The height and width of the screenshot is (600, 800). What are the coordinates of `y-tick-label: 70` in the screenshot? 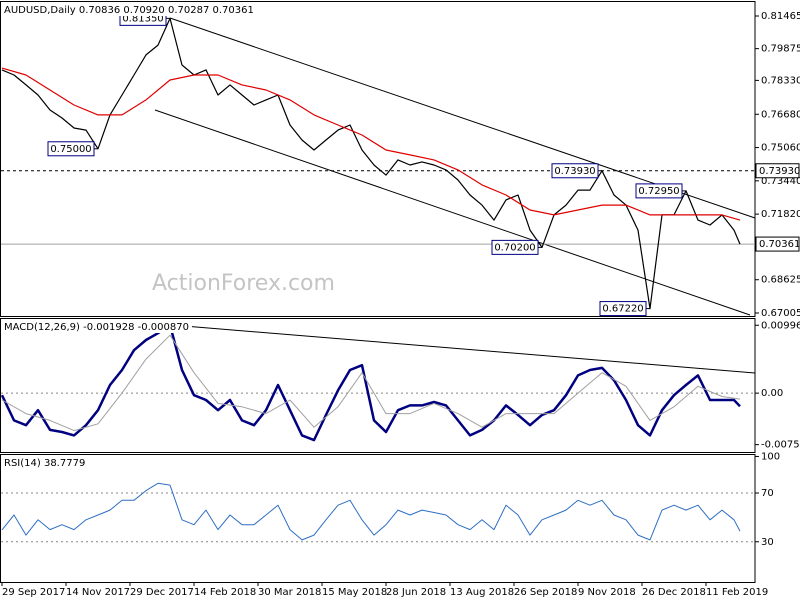 It's located at (767, 493).